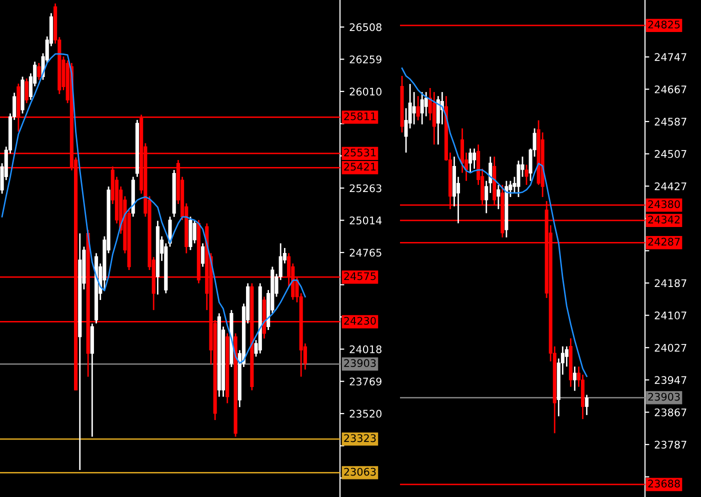 This screenshot has height=497, width=701. What do you see at coordinates (366, 252) in the screenshot?
I see `y-tick-label: 24765` at bounding box center [366, 252].